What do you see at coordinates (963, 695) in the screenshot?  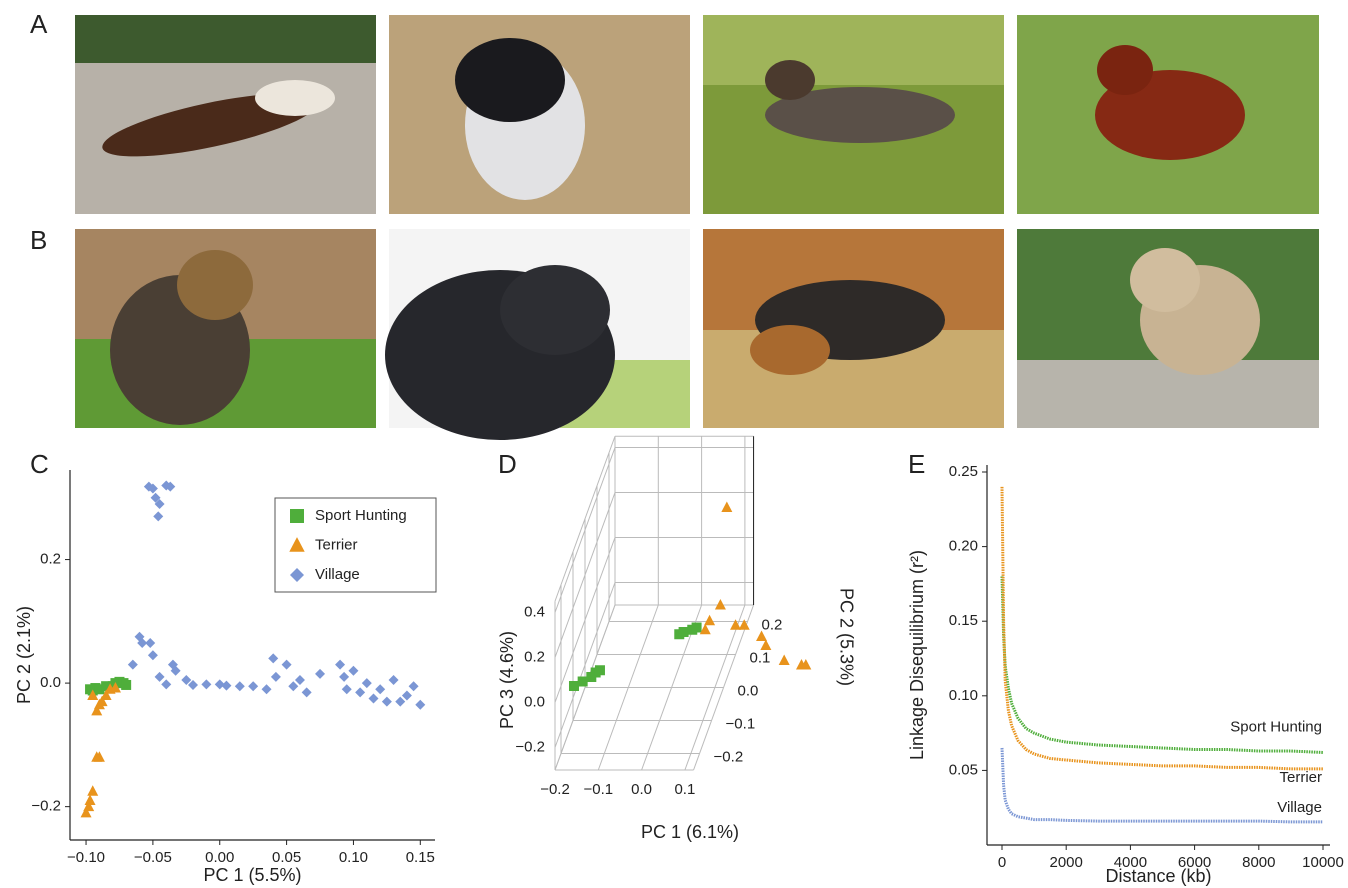 I see `y-tick-label: 0.10` at bounding box center [963, 695].